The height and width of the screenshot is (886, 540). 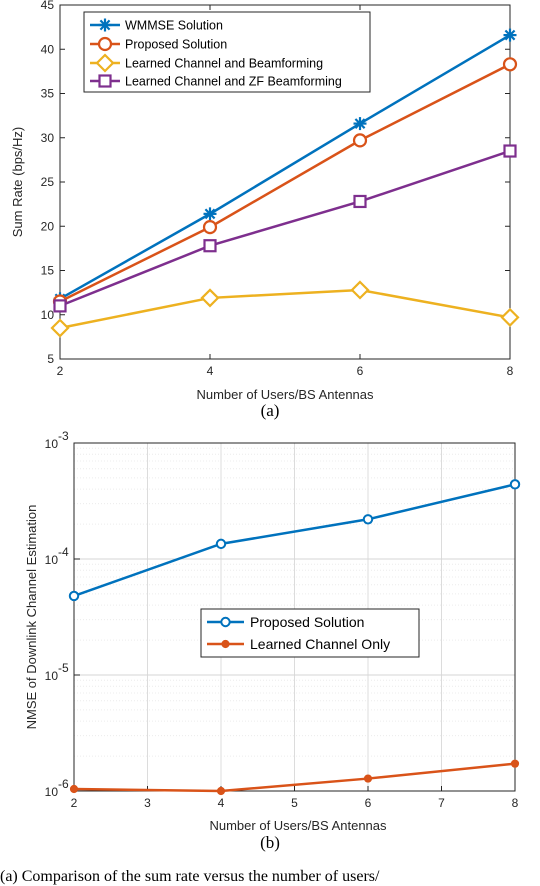 What do you see at coordinates (285, 394) in the screenshot?
I see `panel-a-xlabel: Number of Users/BS Antennas` at bounding box center [285, 394].